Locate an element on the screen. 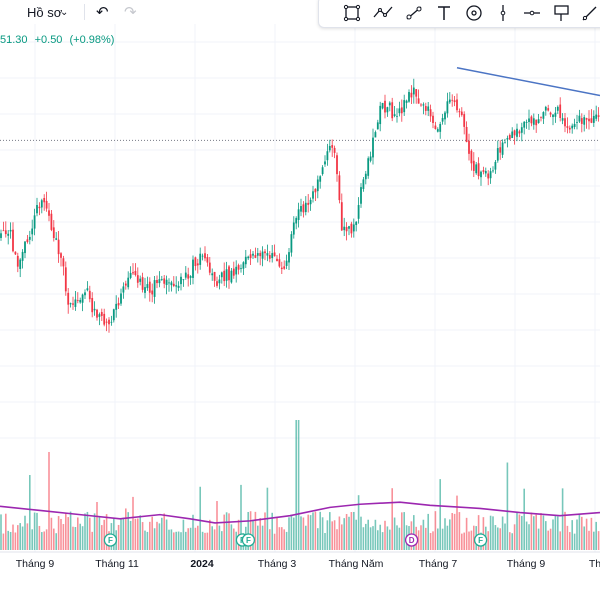  trendline-drawing is located at coordinates (528, 81).